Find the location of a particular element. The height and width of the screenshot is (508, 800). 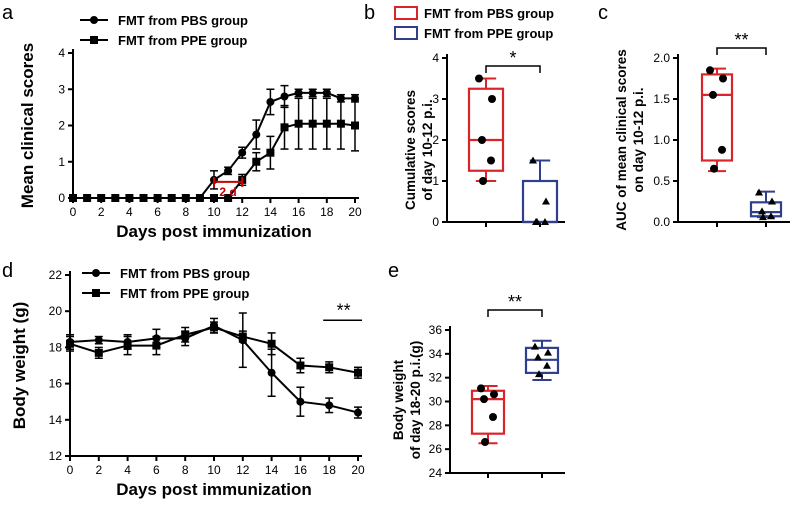

y-tick-label: 24 is located at coordinates (436, 473).